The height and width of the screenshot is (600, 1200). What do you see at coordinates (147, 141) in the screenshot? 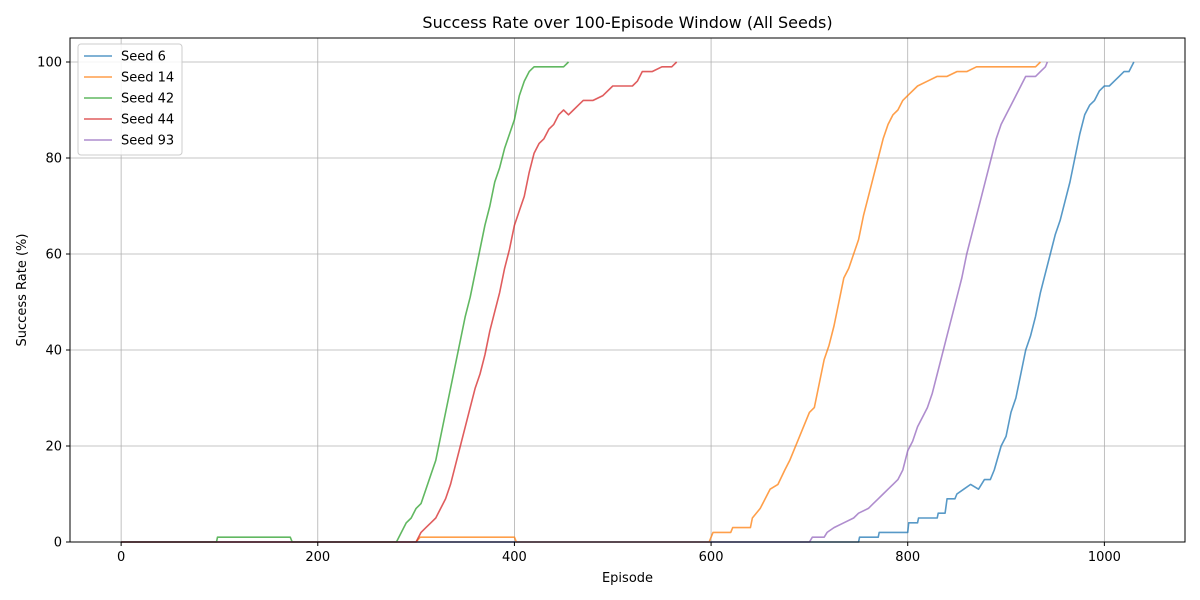
I see `legend-label-4: Seed 93` at bounding box center [147, 141].